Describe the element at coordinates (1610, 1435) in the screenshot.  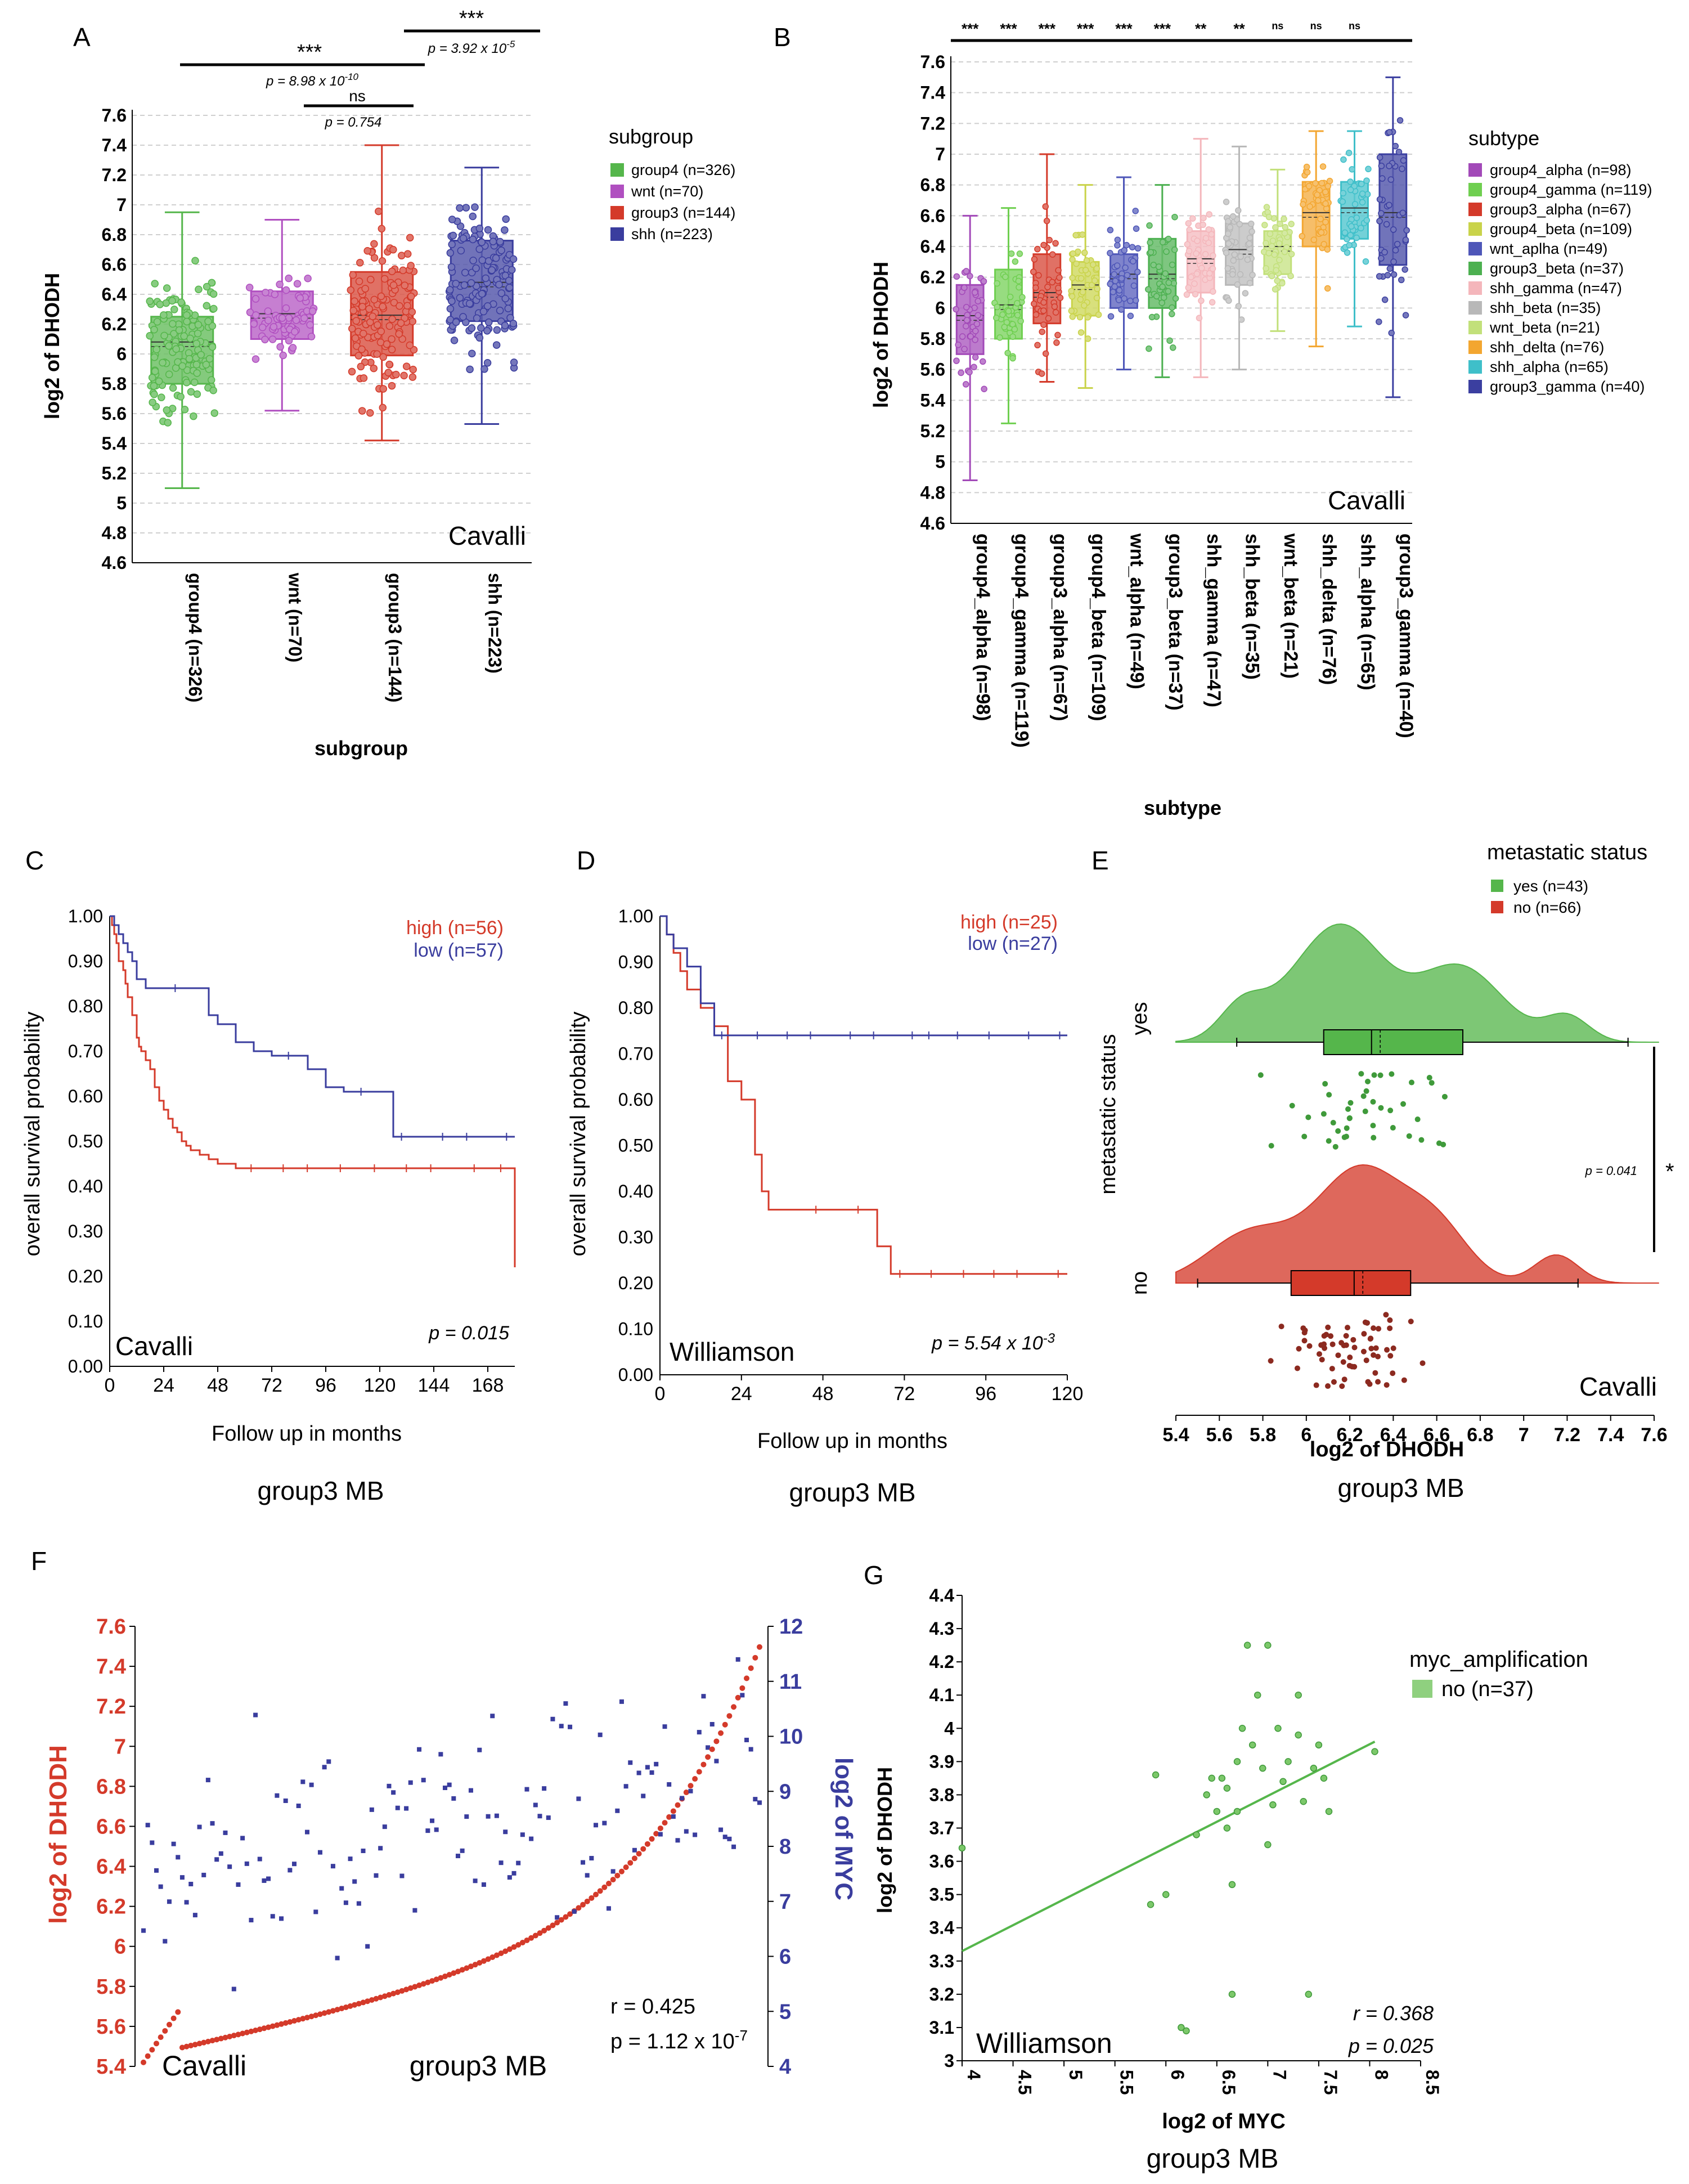
I see `x-tick-label: 7.4` at that location.